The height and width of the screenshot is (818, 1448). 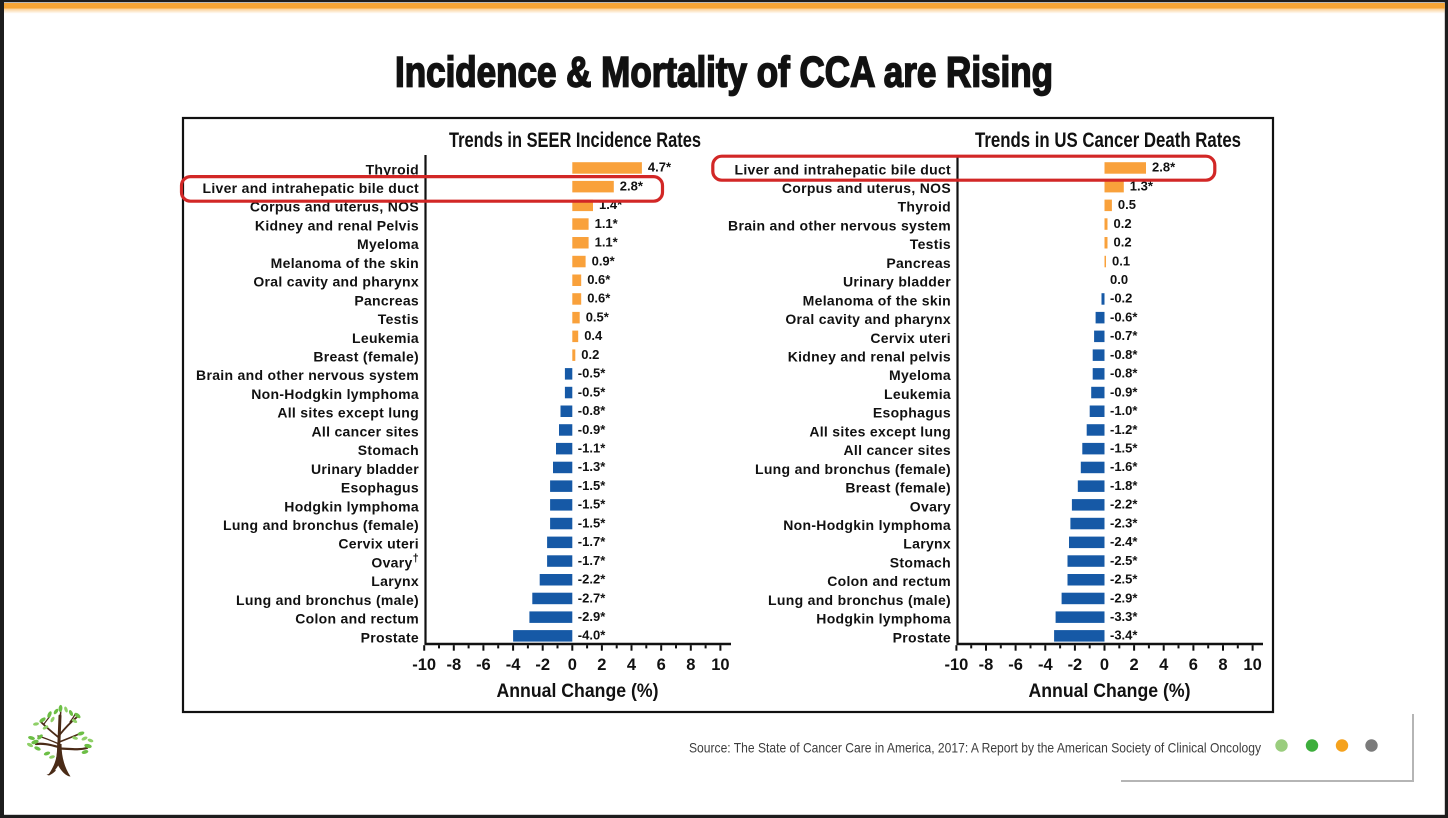 I want to click on svg-text: Stomach, so click(x=920, y=562).